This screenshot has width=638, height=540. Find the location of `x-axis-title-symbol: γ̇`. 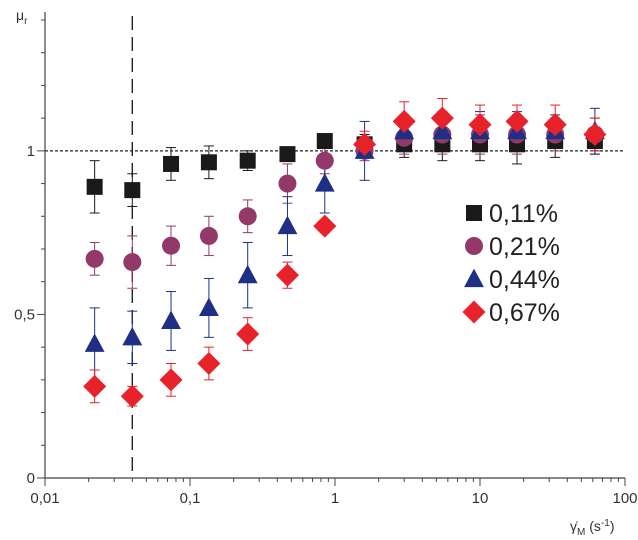

x-axis-title-symbol: γ̇ is located at coordinates (574, 526).